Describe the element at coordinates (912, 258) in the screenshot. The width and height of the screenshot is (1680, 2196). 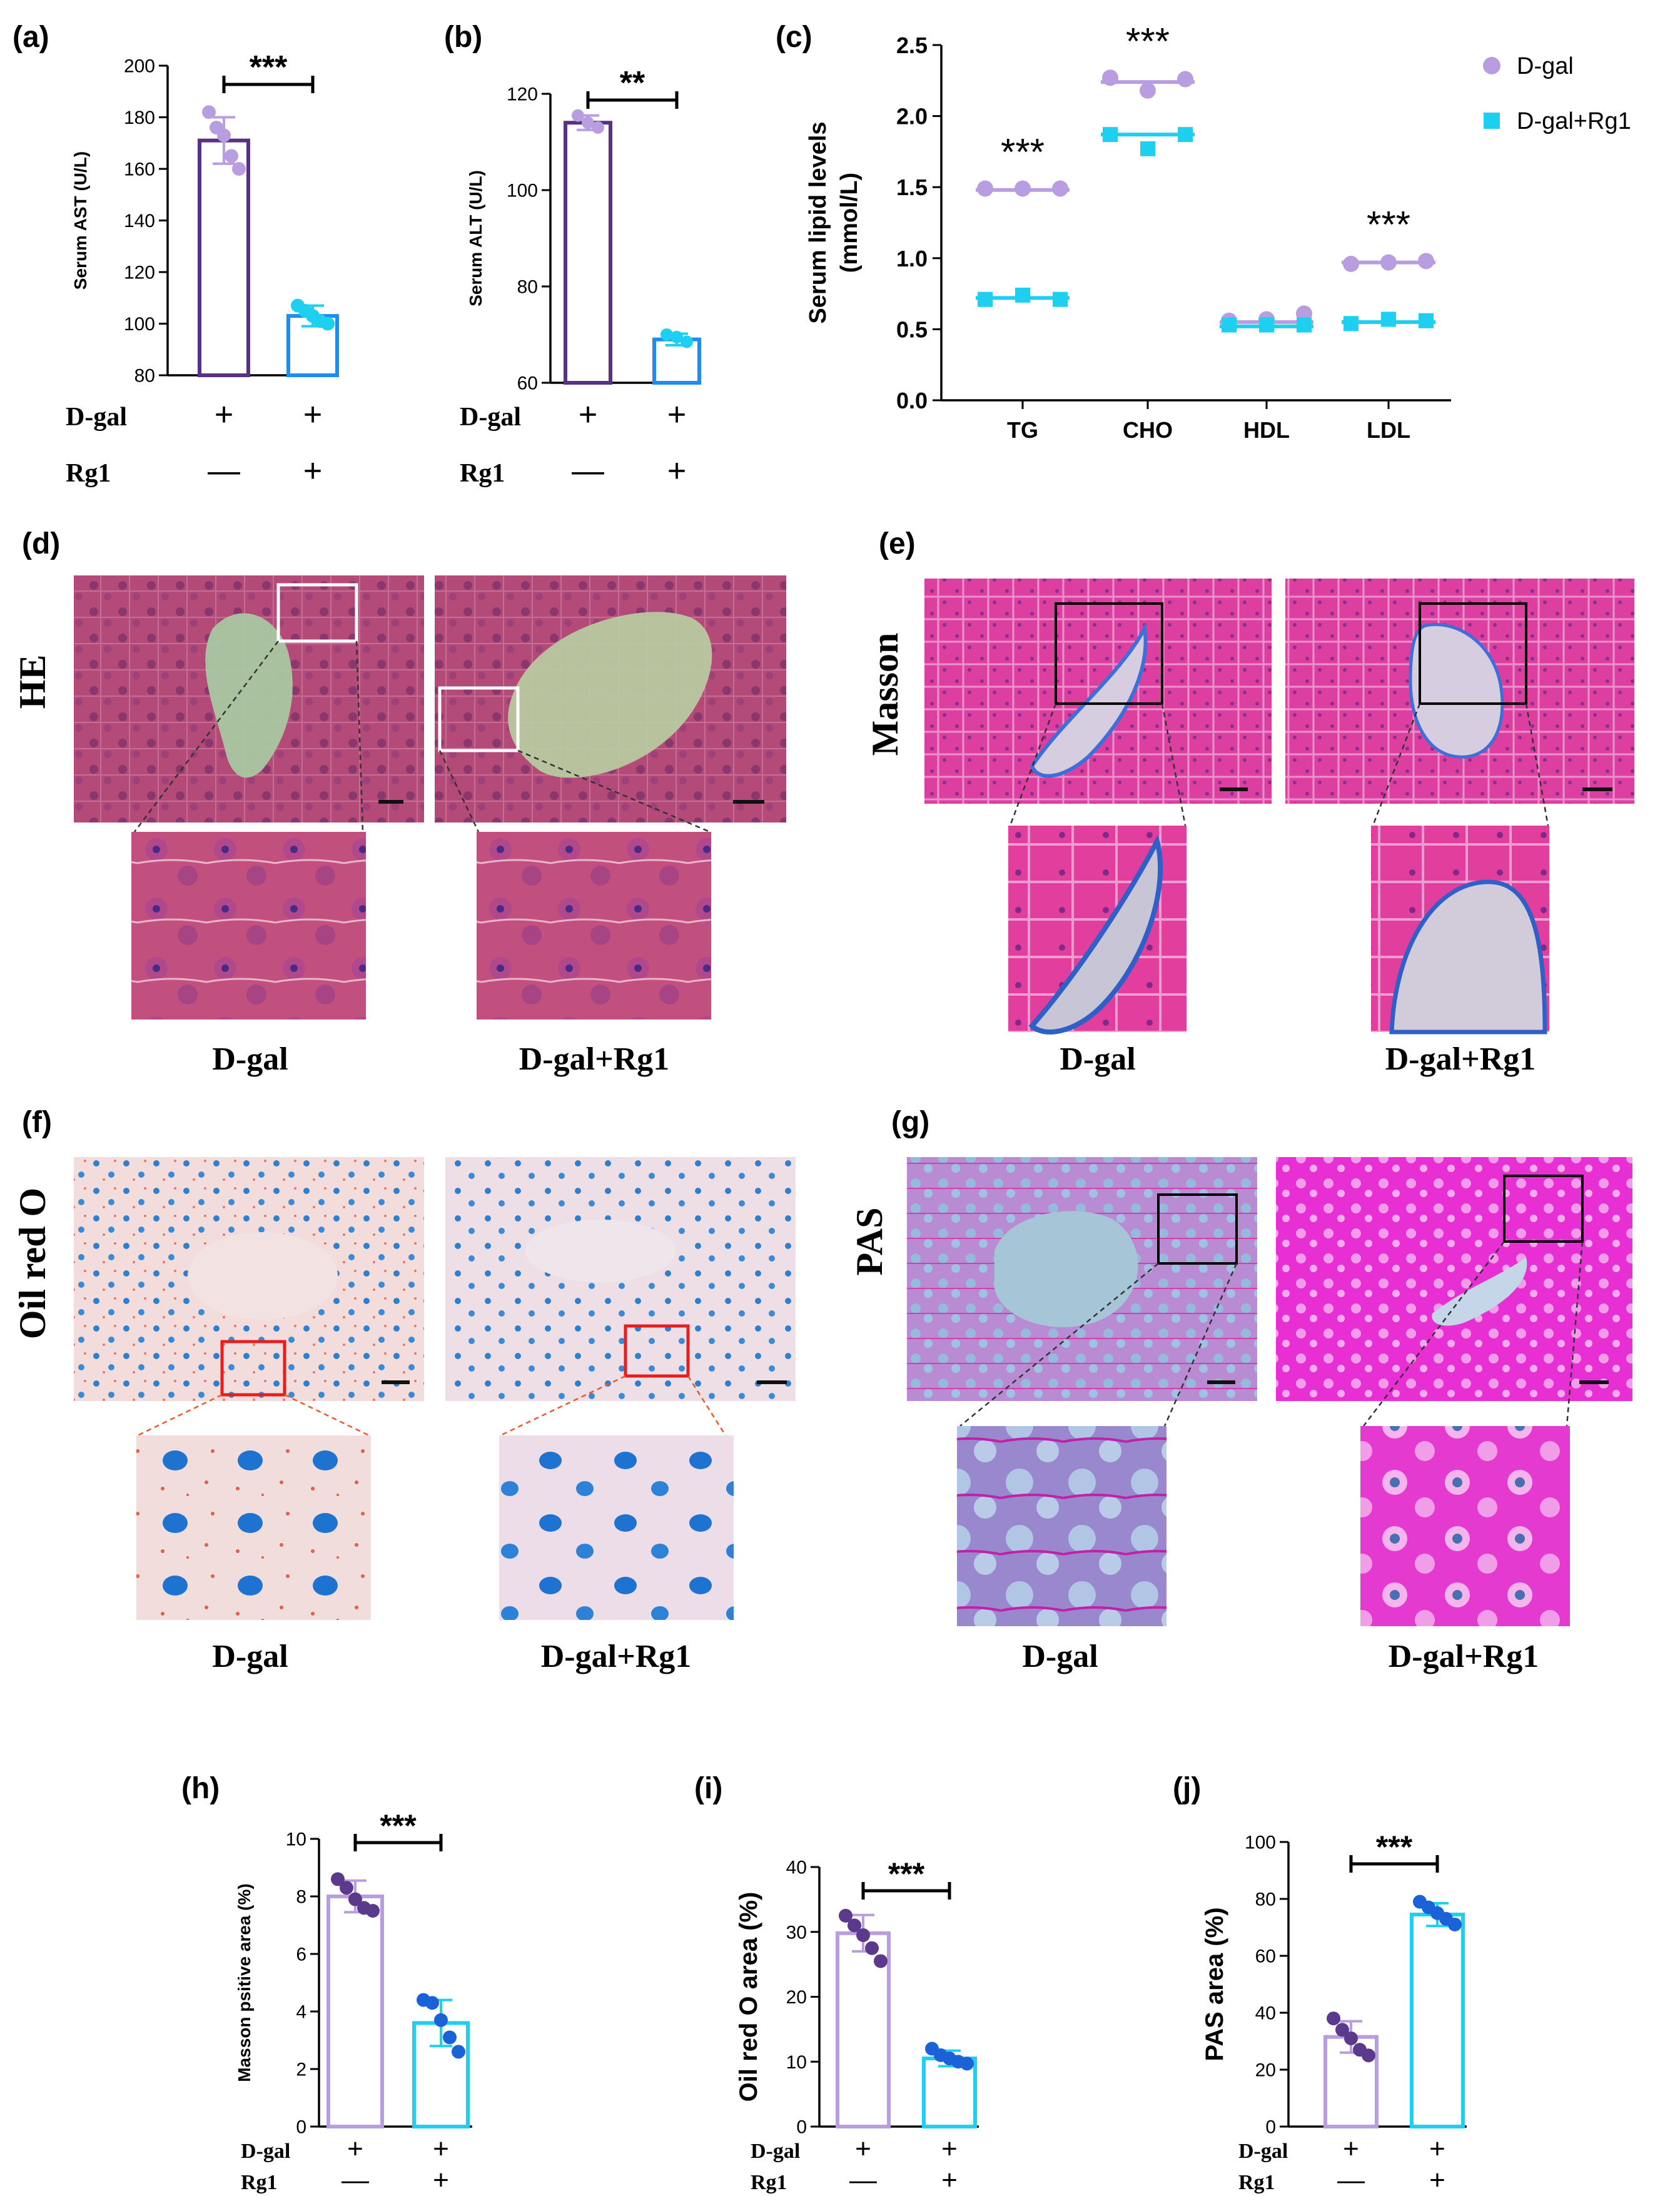
I see `y-tick-label: 1.0` at that location.